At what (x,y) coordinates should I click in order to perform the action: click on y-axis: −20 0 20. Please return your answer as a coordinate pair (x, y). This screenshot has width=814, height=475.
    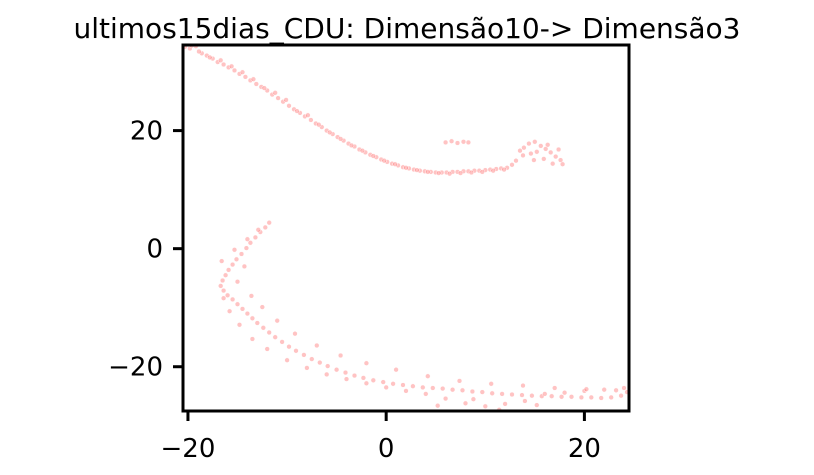
    Looking at the image, I should click on (145, 250).